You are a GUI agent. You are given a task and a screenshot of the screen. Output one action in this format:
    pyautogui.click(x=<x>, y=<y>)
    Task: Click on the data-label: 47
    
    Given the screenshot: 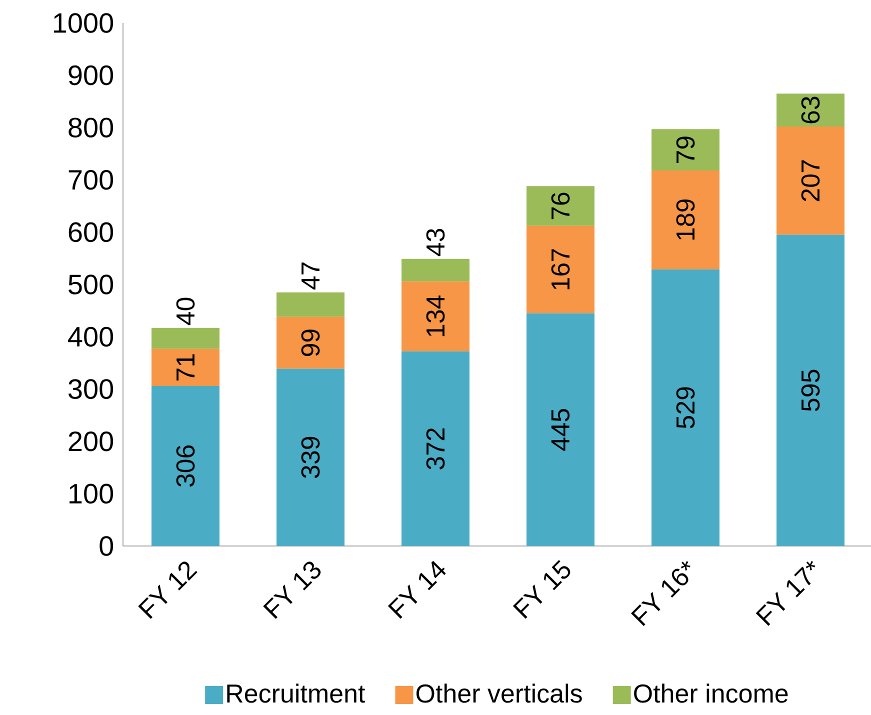 What is the action you would take?
    pyautogui.click(x=311, y=276)
    